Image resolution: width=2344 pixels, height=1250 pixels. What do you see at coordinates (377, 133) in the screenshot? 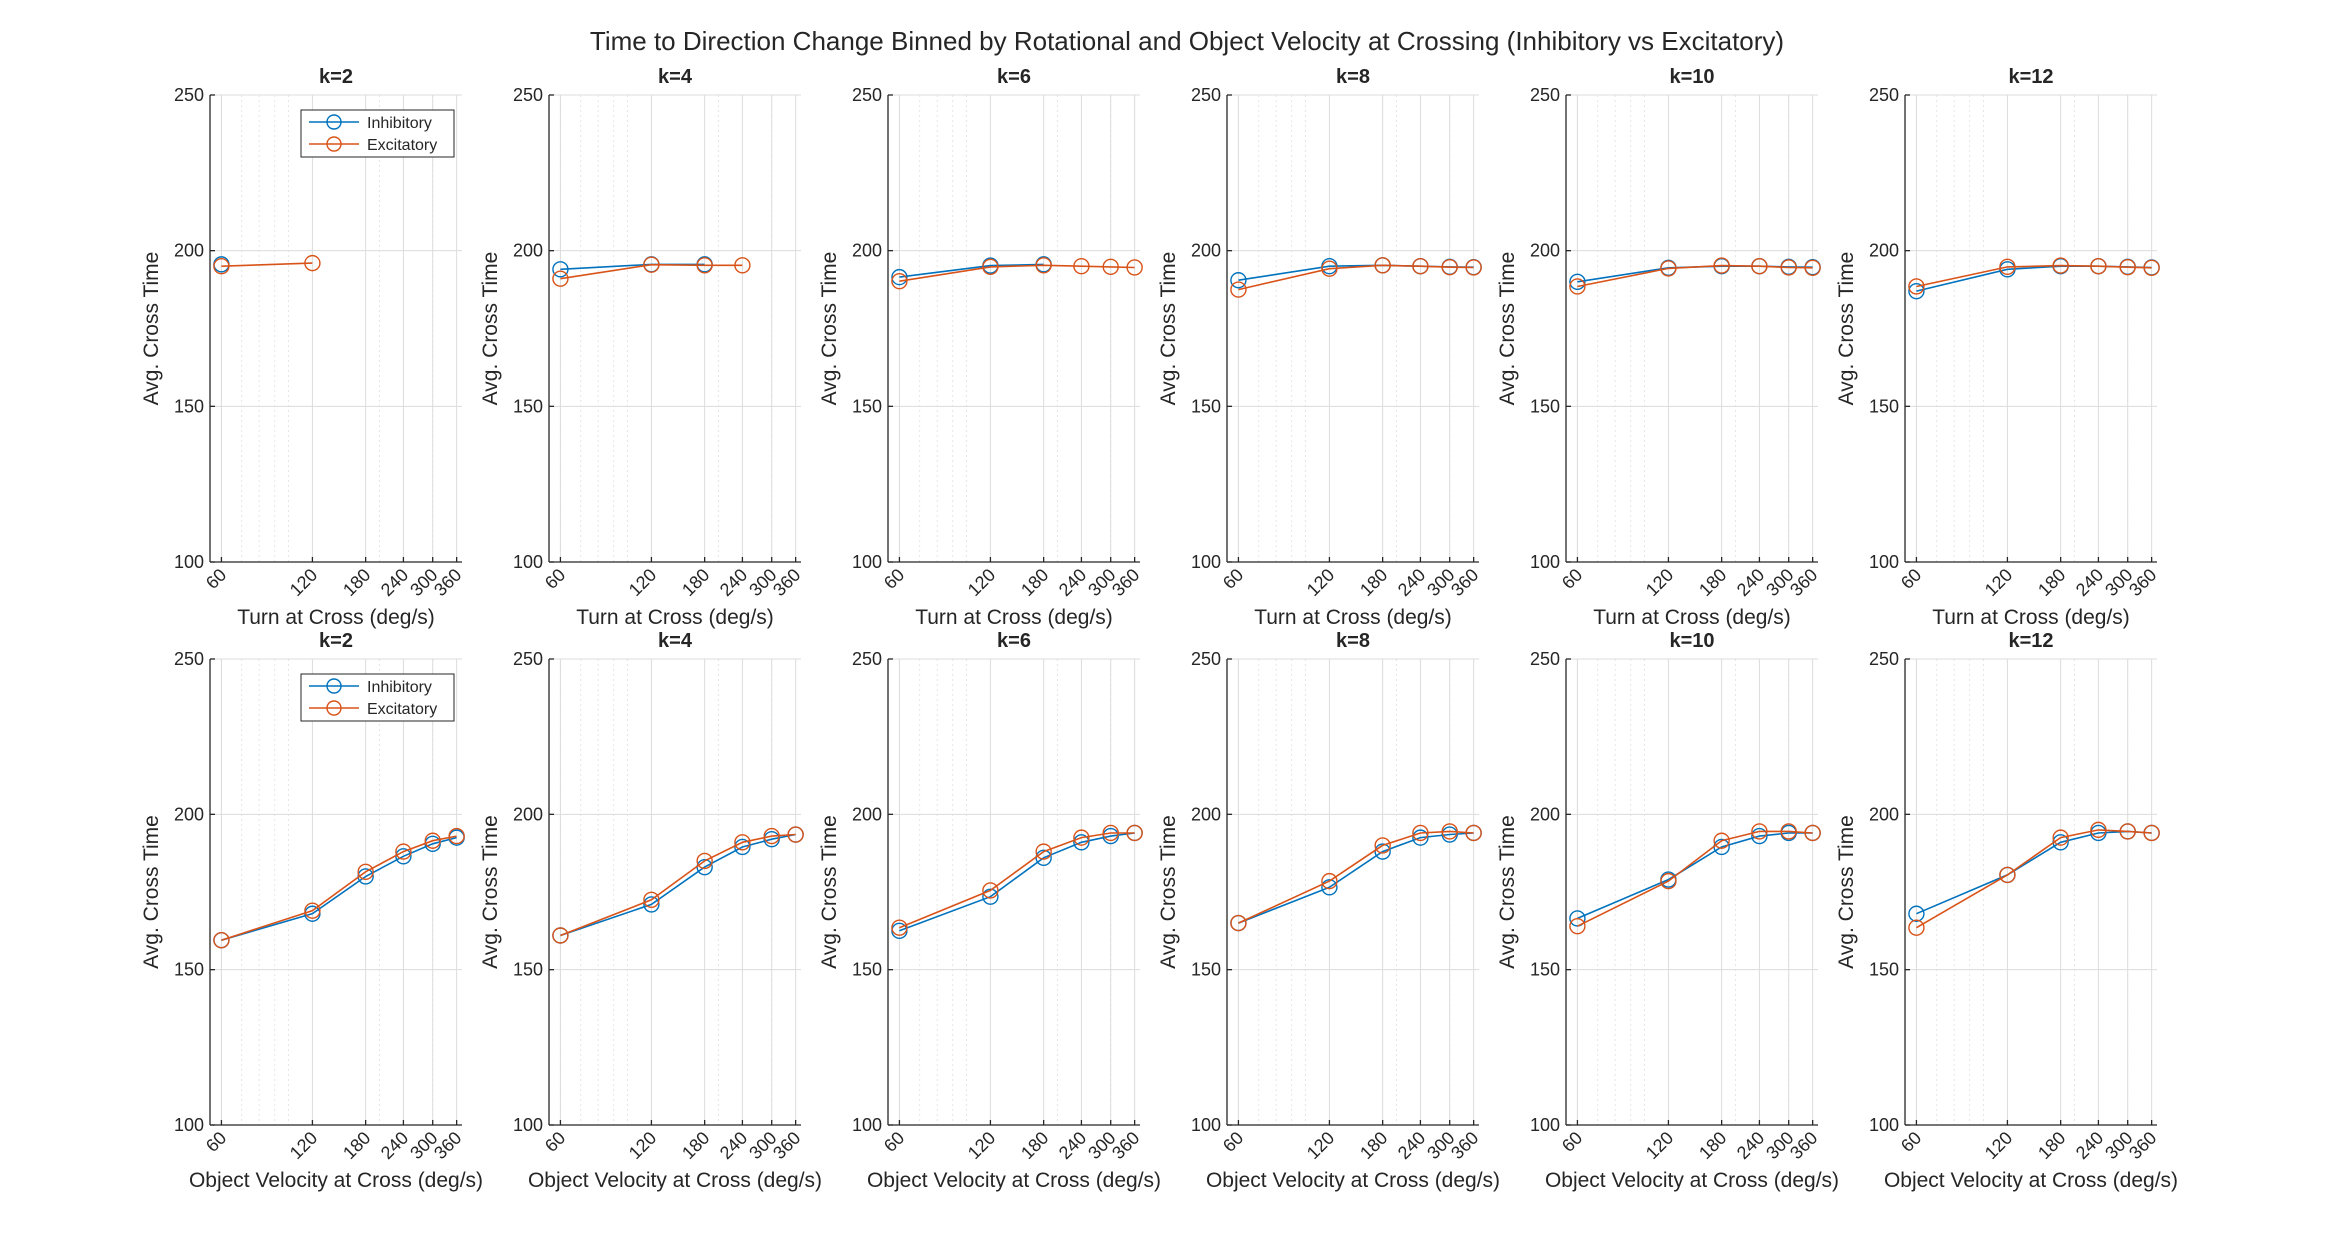
I see `legend-box` at bounding box center [377, 133].